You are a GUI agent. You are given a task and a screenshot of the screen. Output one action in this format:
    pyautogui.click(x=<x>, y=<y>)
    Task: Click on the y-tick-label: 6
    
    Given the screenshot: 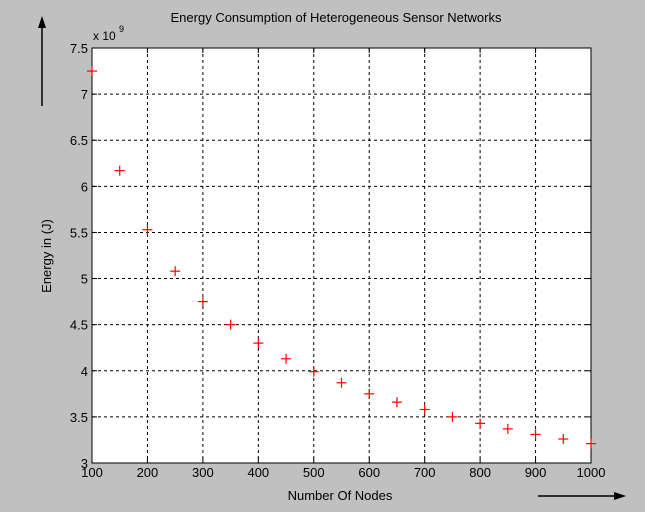 What is the action you would take?
    pyautogui.click(x=84, y=186)
    